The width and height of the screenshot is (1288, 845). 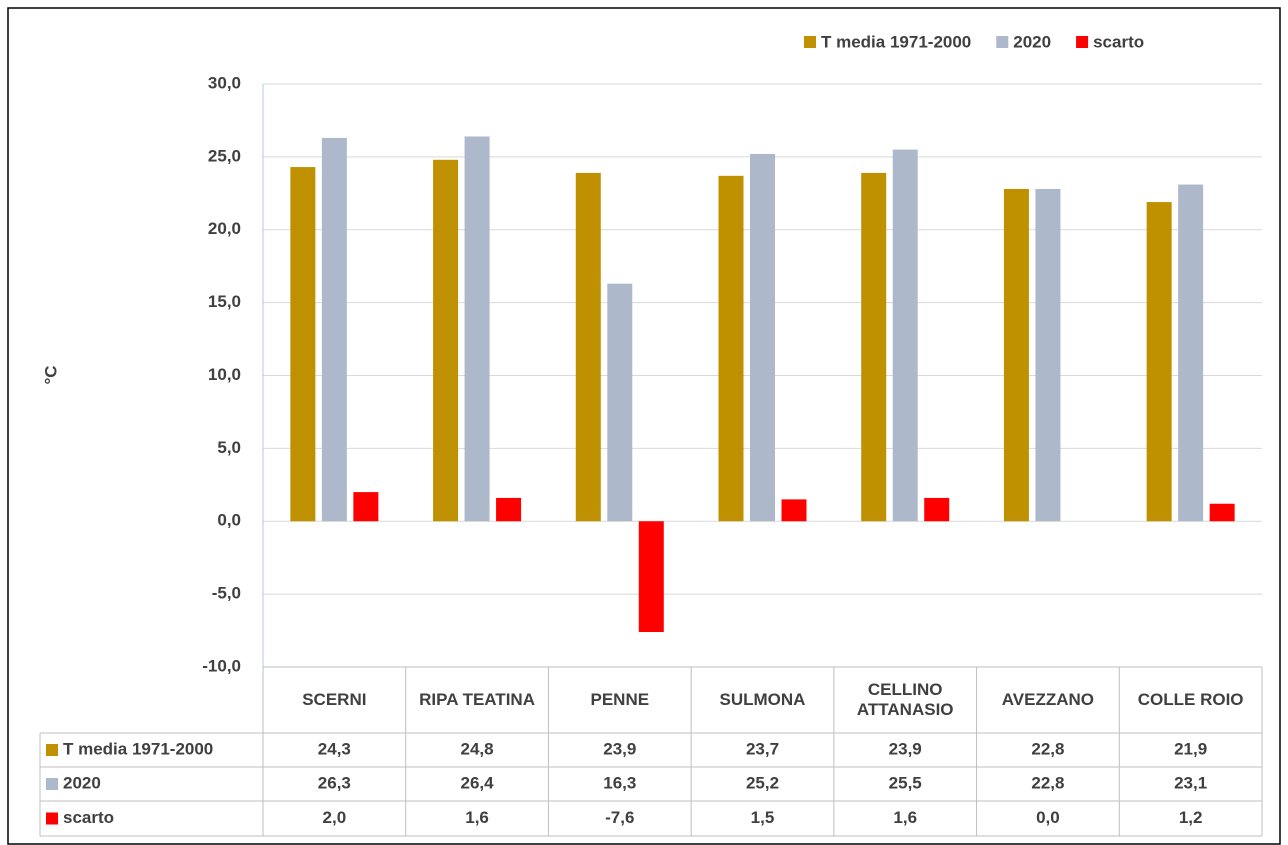 I want to click on x-tick-label-box: PENNE, so click(x=620, y=699).